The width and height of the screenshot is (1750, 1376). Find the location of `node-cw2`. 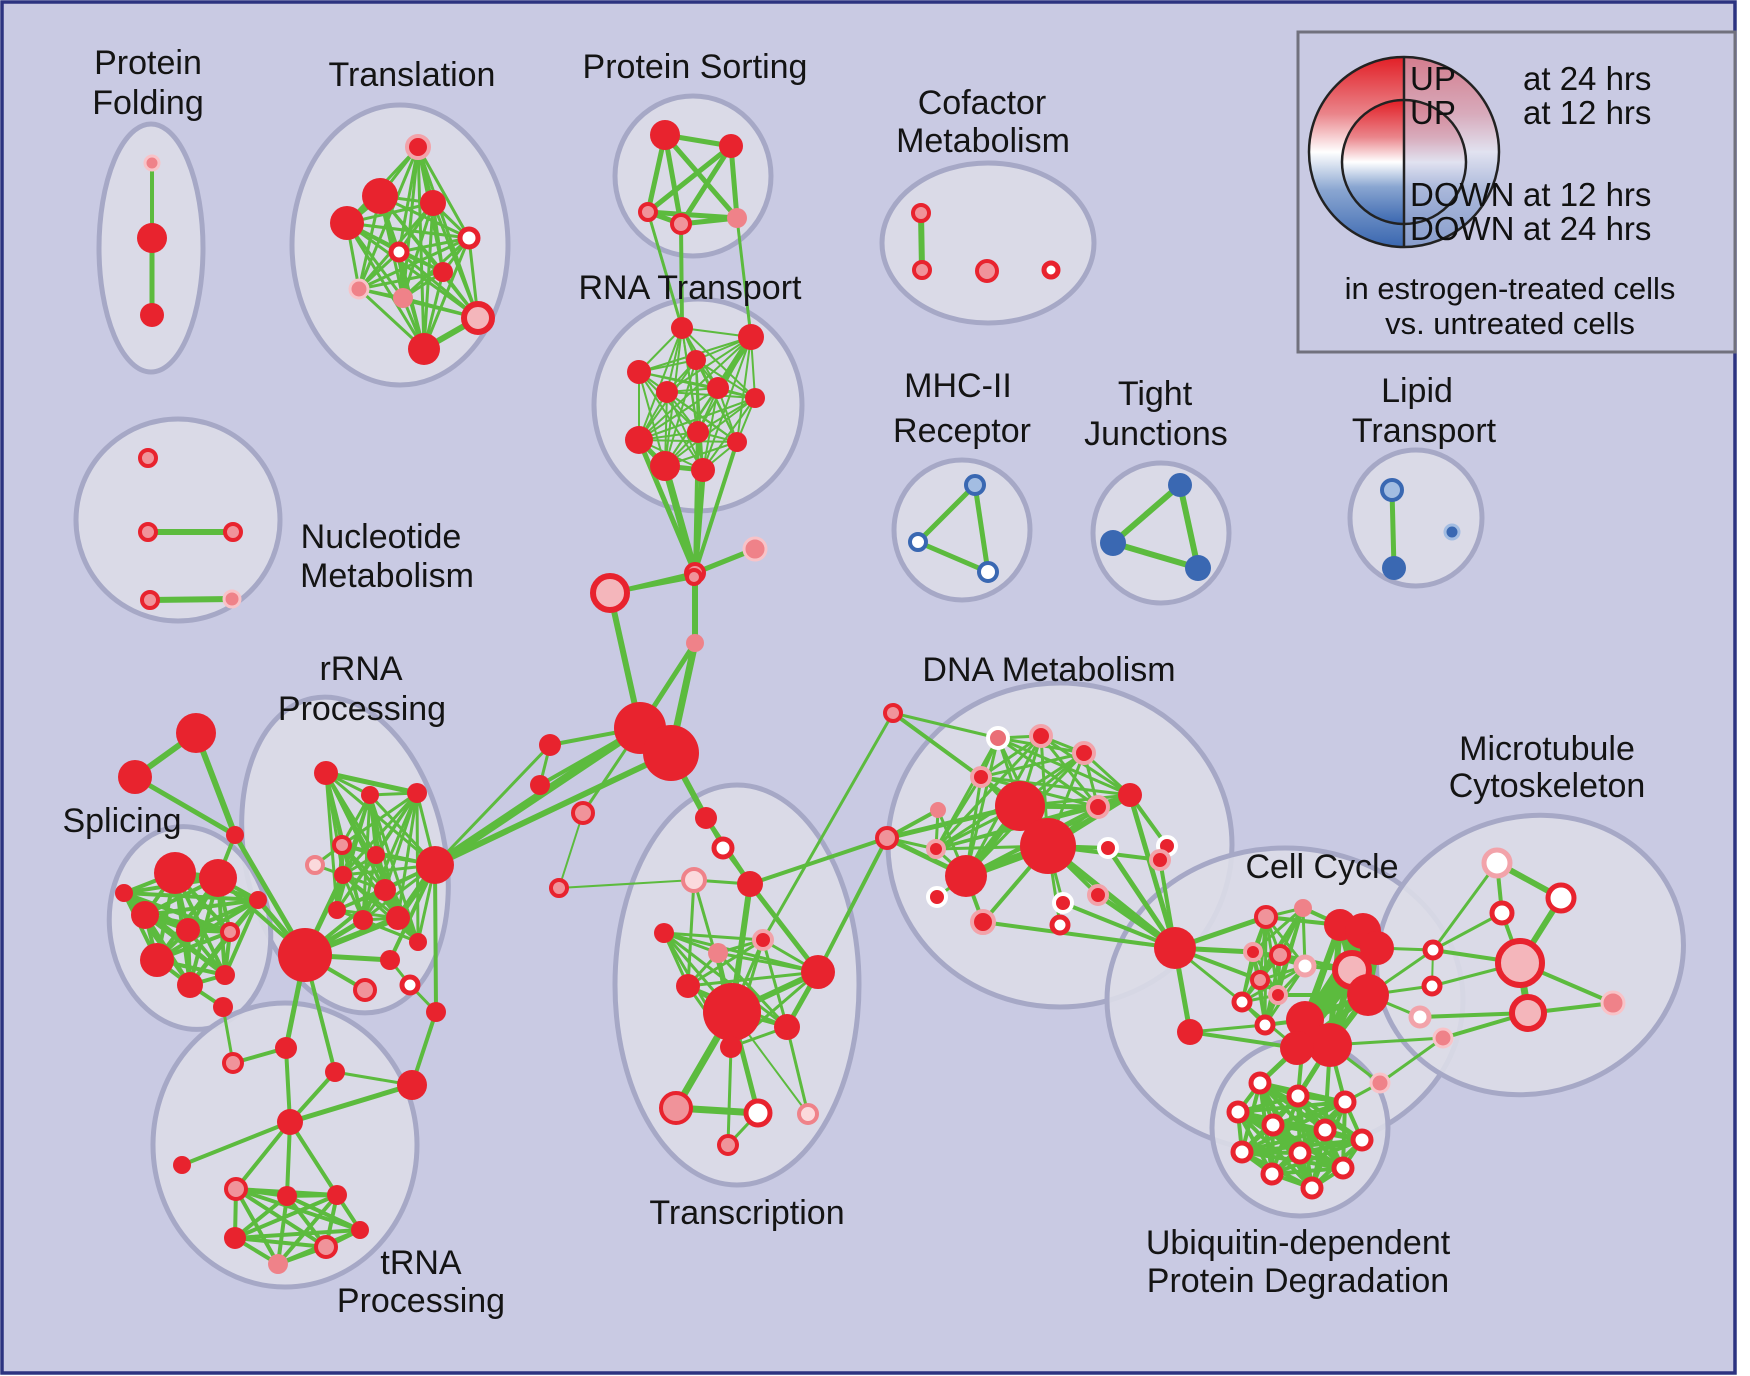

node-cw2 is located at coordinates (1432, 986).